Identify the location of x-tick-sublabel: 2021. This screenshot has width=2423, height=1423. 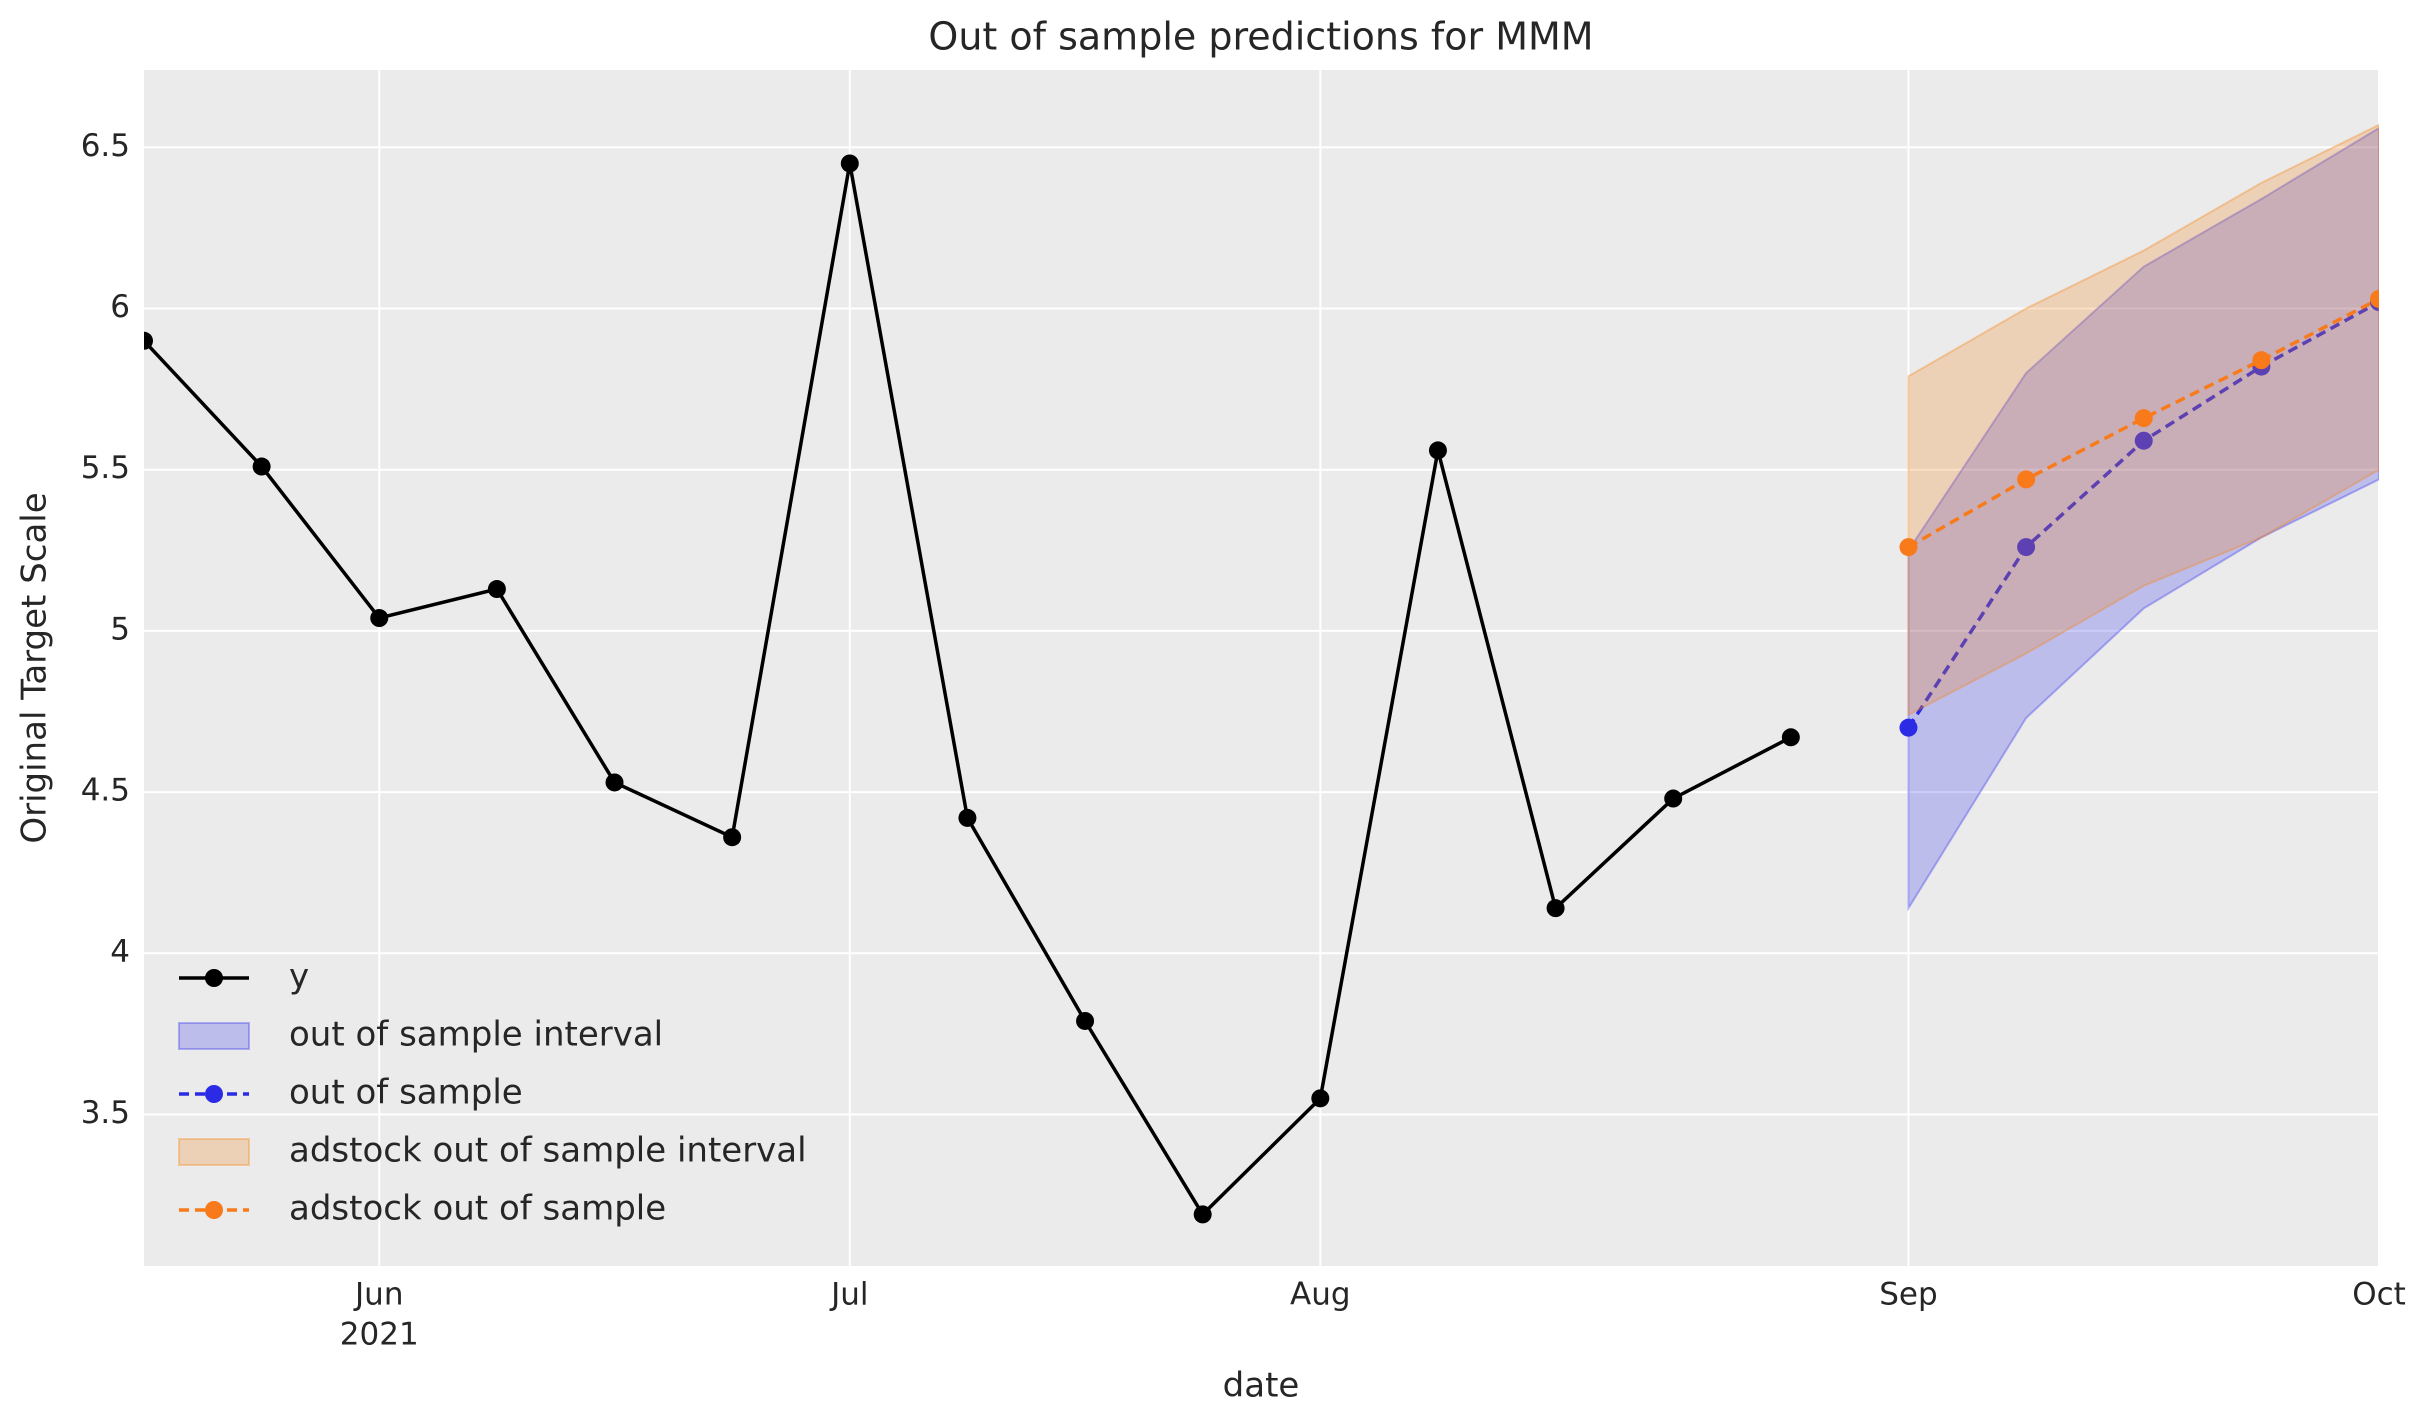
(379, 1335).